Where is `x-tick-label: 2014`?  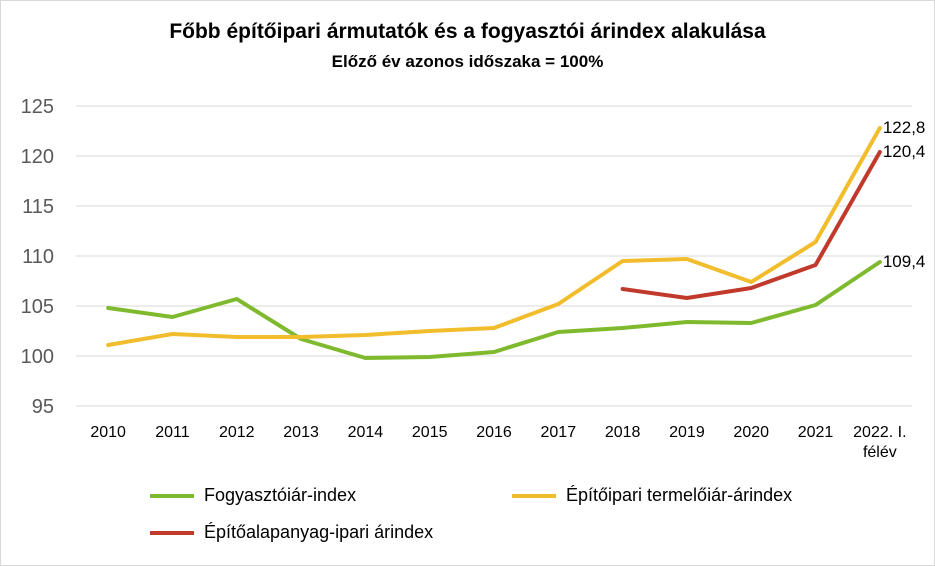 x-tick-label: 2014 is located at coordinates (366, 432).